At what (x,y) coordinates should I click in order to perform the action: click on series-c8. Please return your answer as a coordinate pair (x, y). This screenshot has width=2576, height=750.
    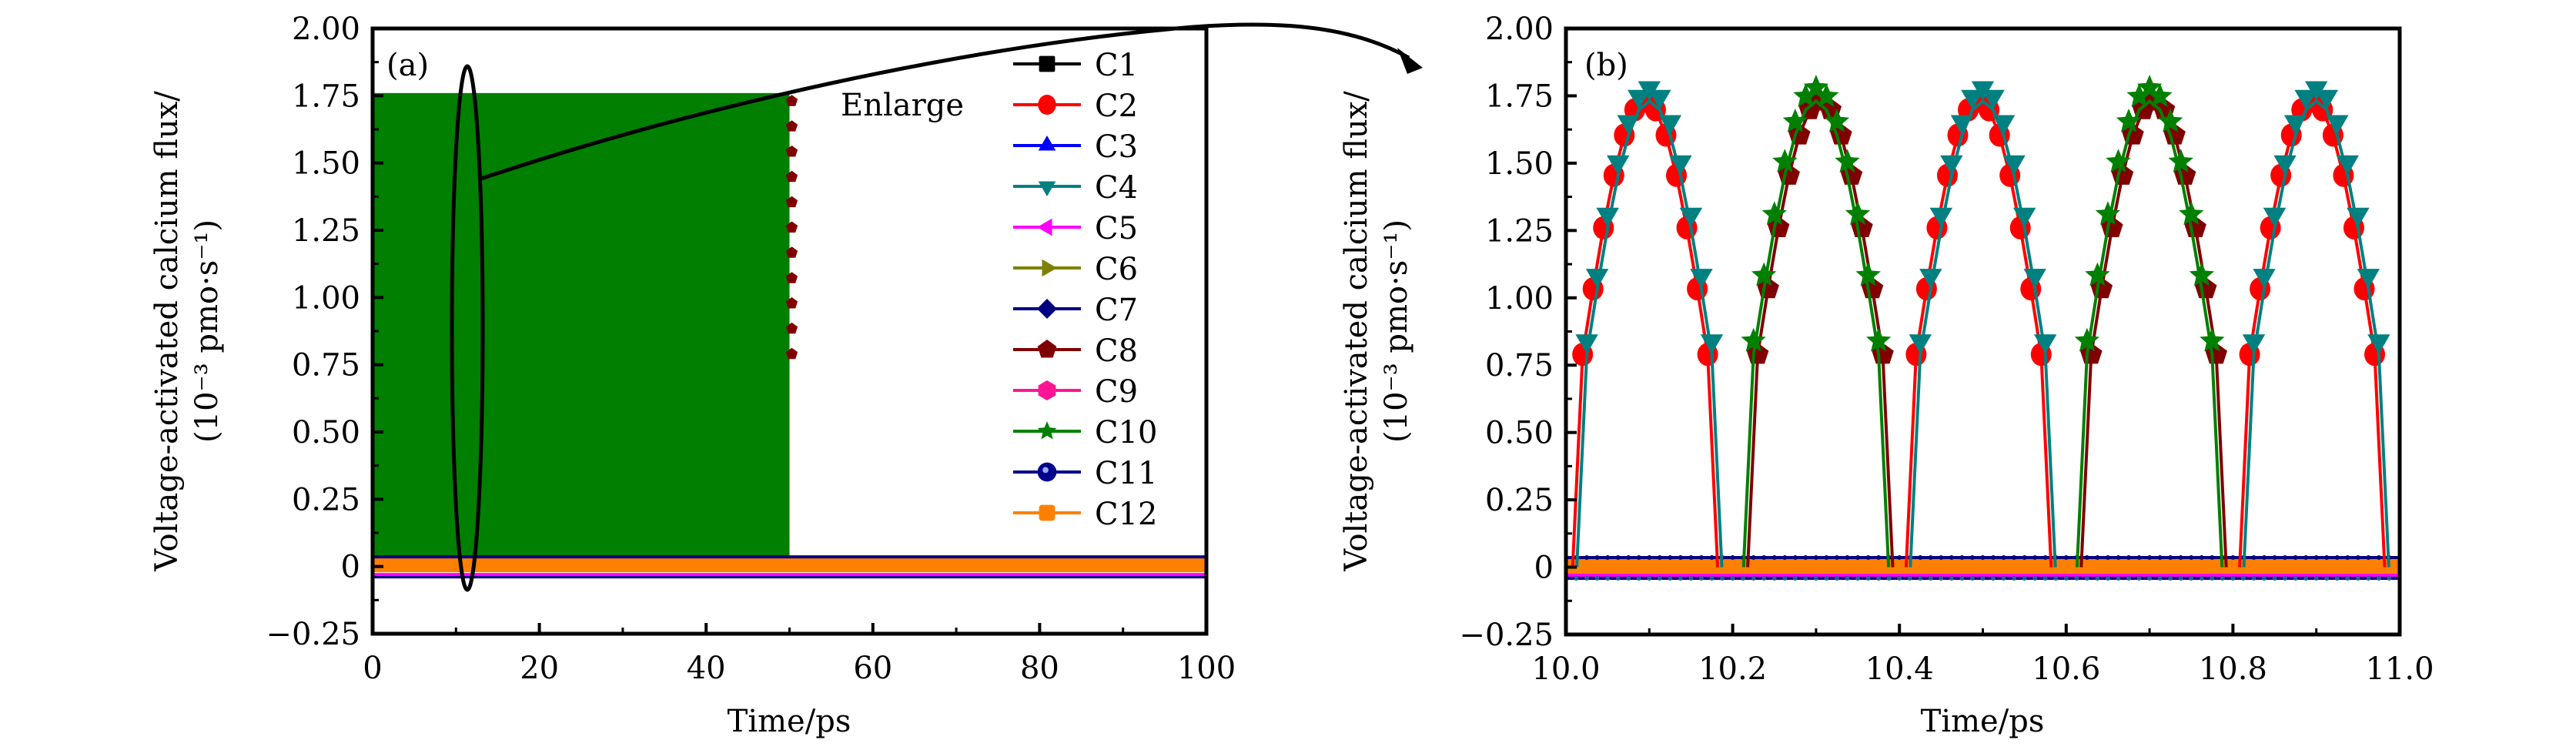
    Looking at the image, I should click on (1987, 328).